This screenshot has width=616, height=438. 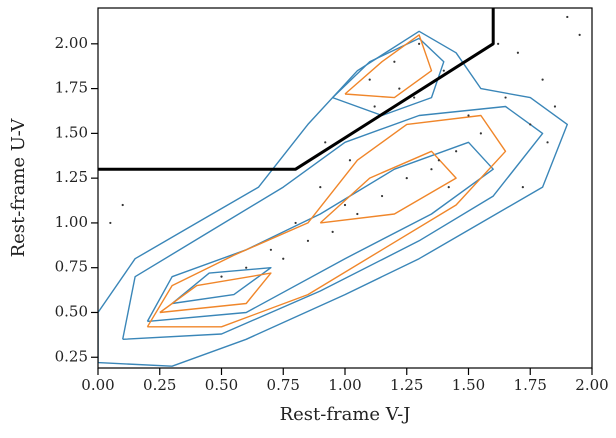 What do you see at coordinates (591, 385) in the screenshot?
I see `x-tick-label: 2.00` at bounding box center [591, 385].